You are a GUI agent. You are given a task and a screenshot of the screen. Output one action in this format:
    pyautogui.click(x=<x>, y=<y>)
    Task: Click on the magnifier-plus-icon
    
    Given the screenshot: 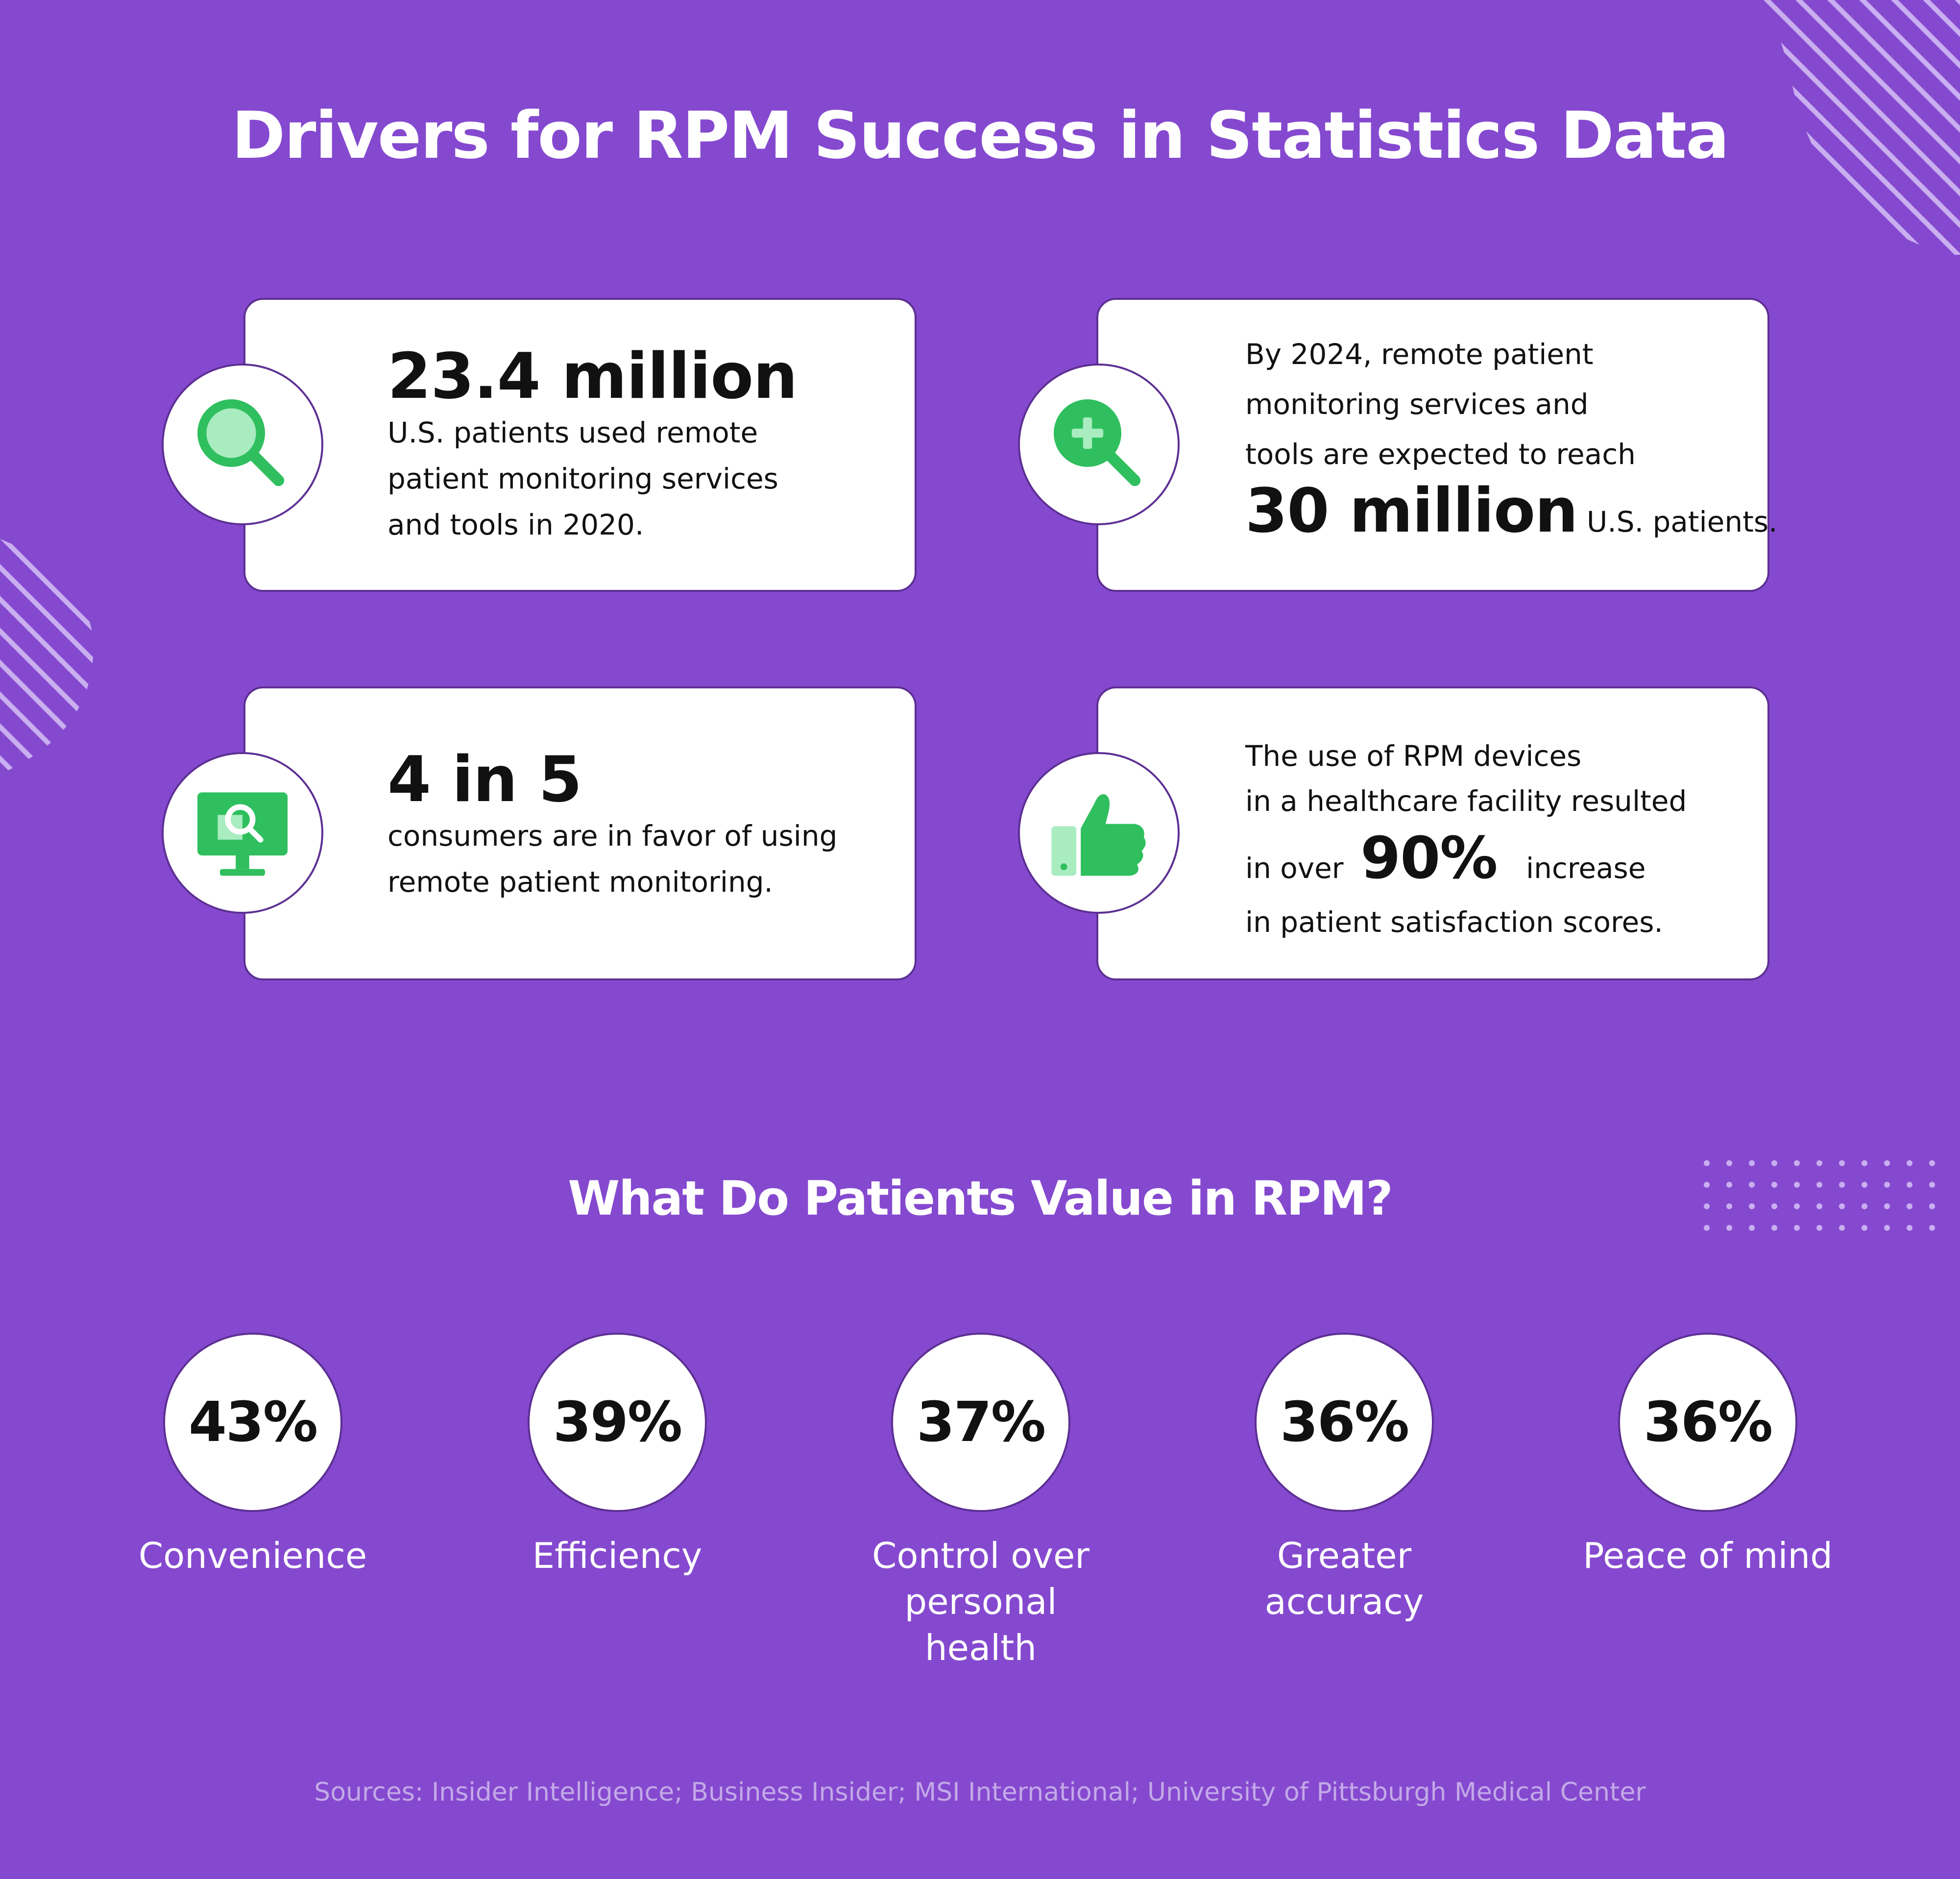 What is the action you would take?
    pyautogui.click(x=1097, y=443)
    